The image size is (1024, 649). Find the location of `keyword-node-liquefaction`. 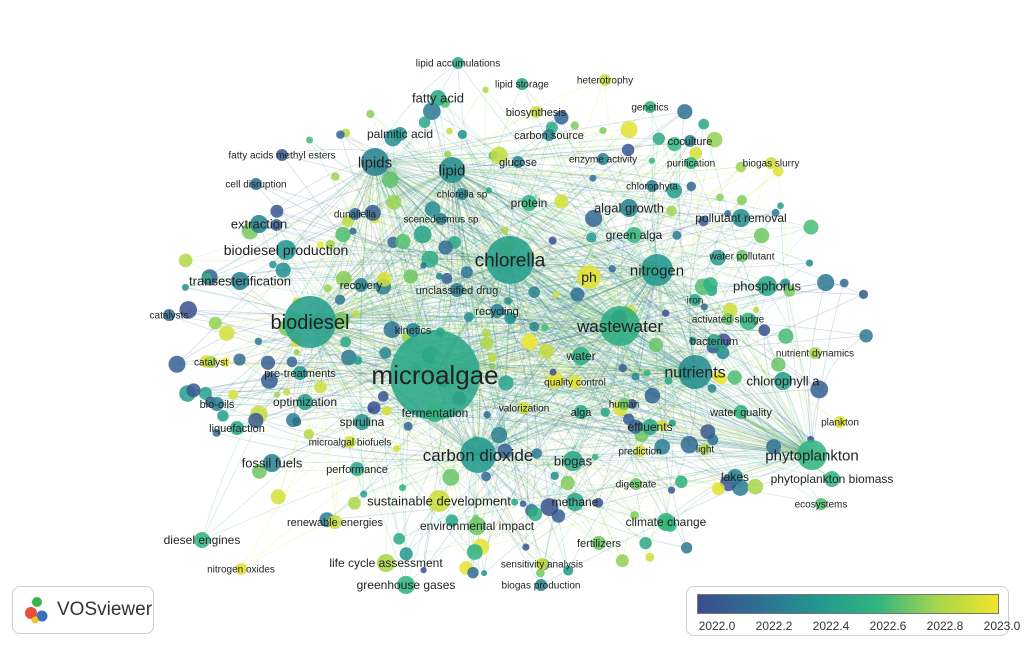

keyword-node-liquefaction is located at coordinates (237, 428).